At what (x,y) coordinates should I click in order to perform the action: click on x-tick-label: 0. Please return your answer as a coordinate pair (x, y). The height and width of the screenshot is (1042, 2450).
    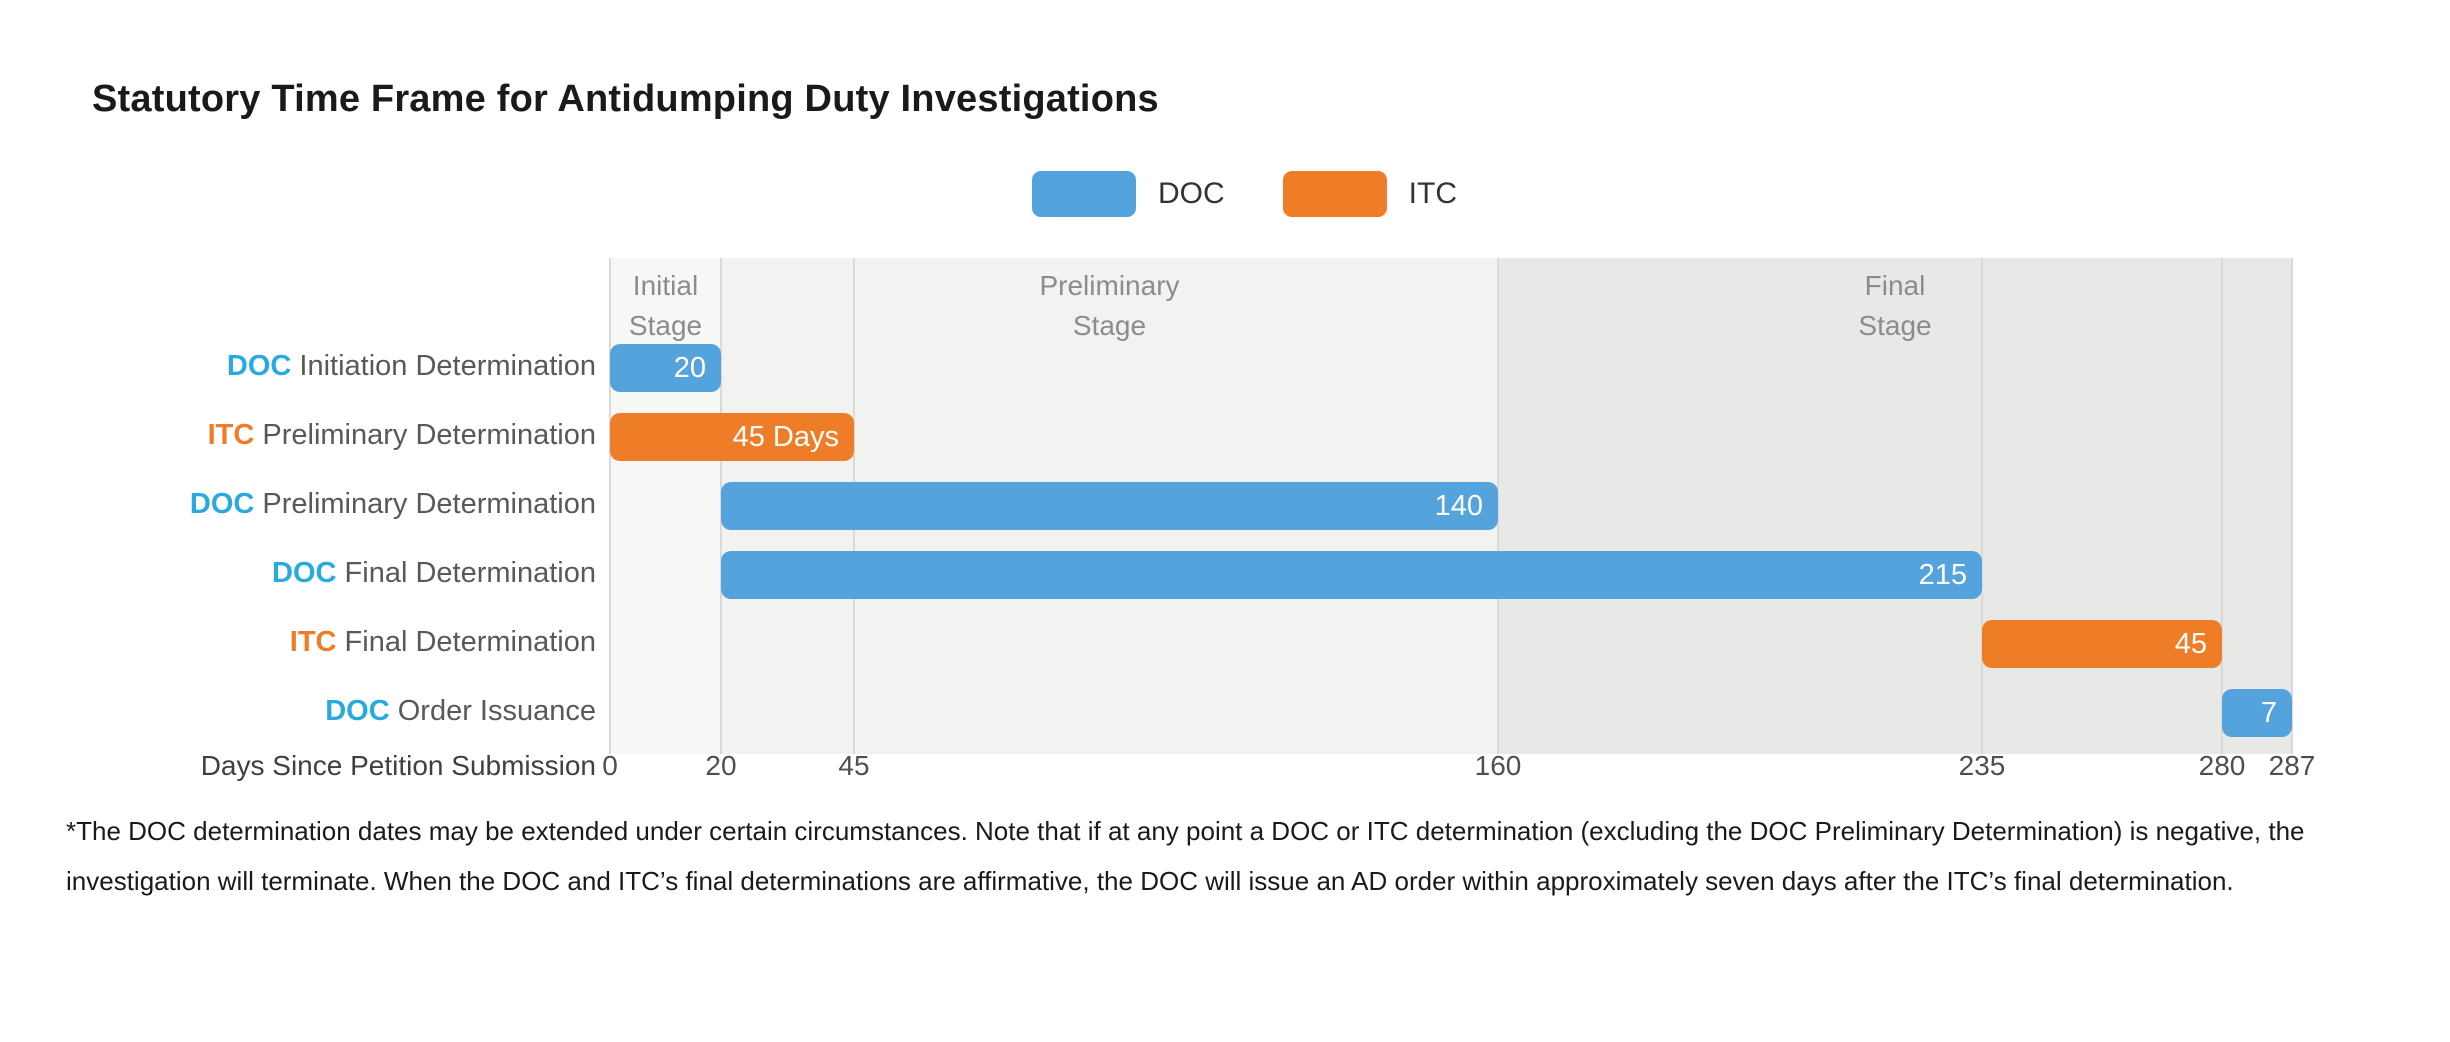
    Looking at the image, I should click on (610, 765).